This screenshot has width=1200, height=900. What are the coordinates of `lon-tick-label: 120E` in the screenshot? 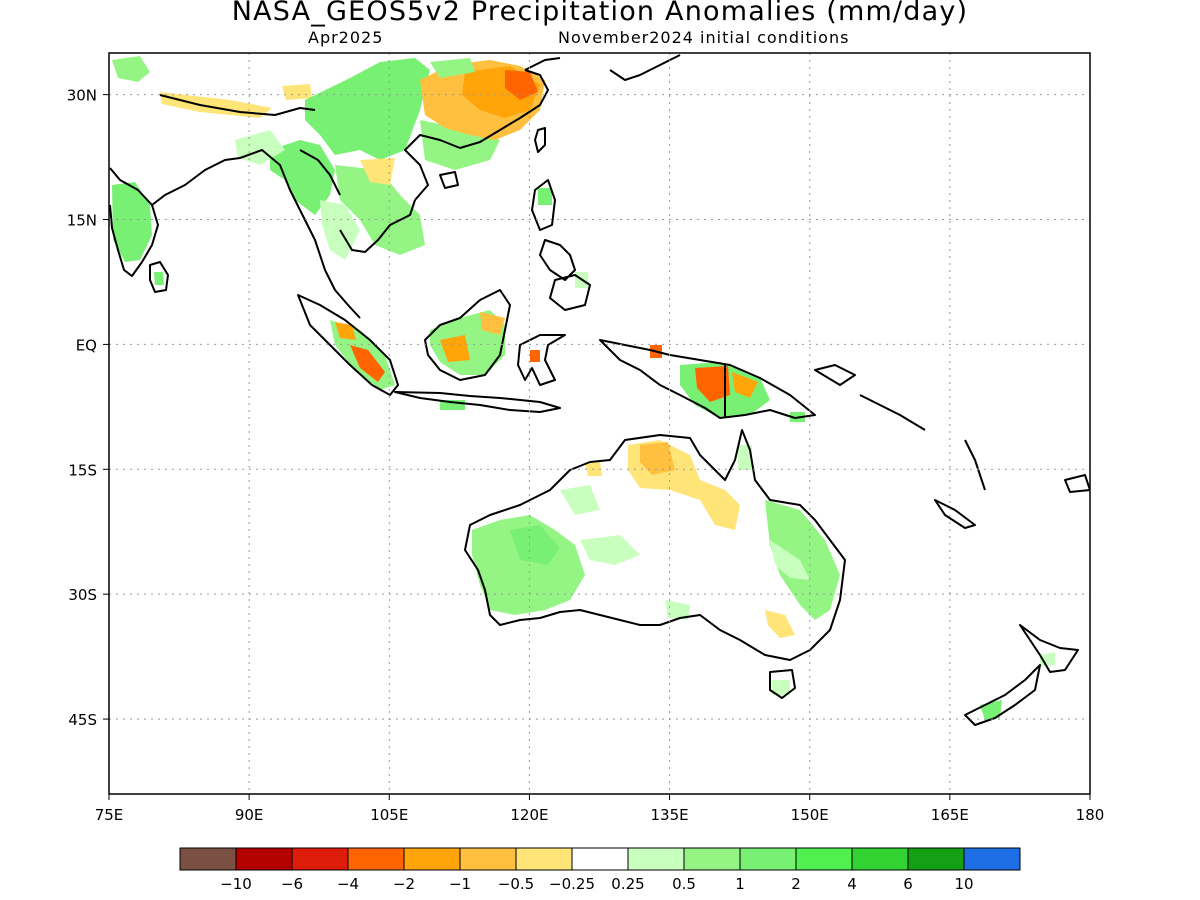 It's located at (529, 815).